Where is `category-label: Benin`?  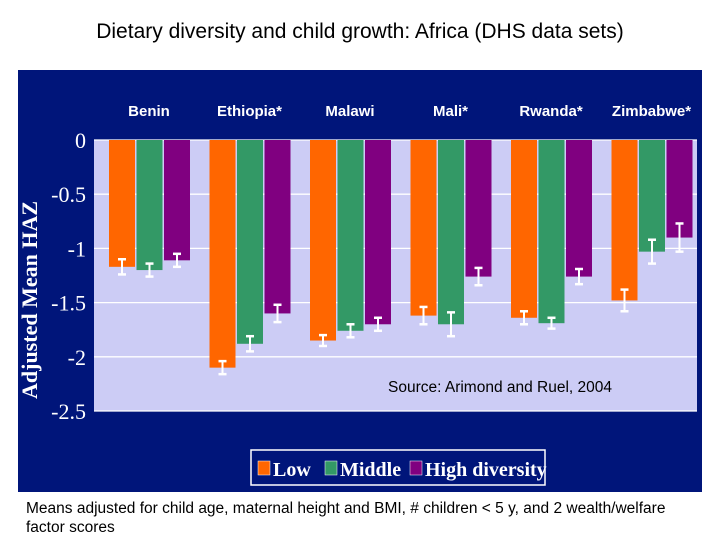 category-label: Benin is located at coordinates (149, 111).